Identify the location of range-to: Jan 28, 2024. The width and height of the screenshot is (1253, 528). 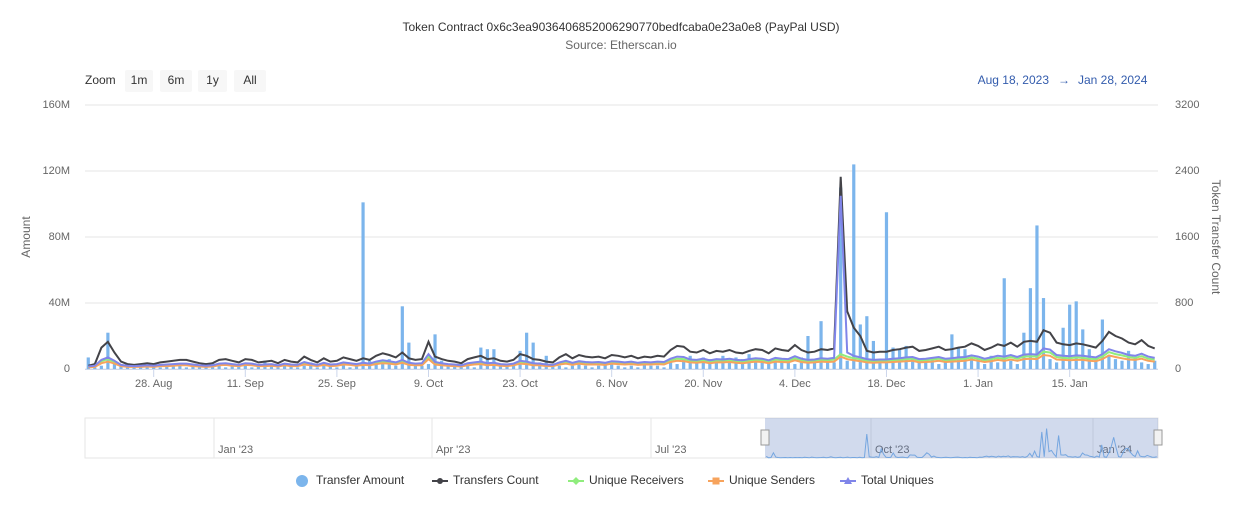
(1113, 80).